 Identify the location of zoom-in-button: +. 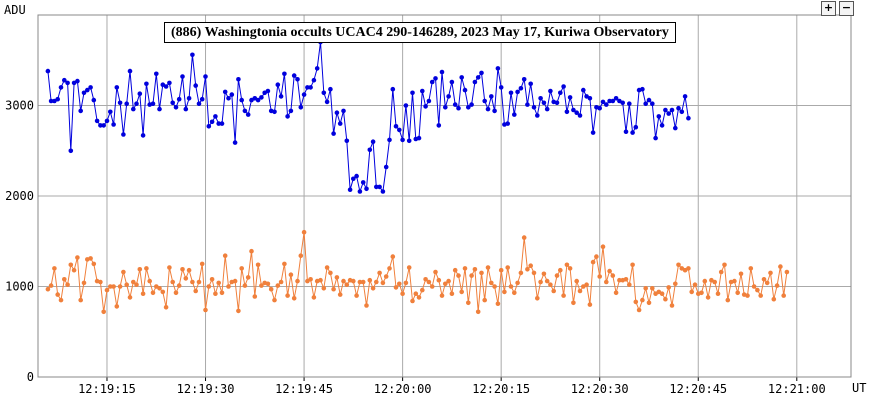
(828, 8).